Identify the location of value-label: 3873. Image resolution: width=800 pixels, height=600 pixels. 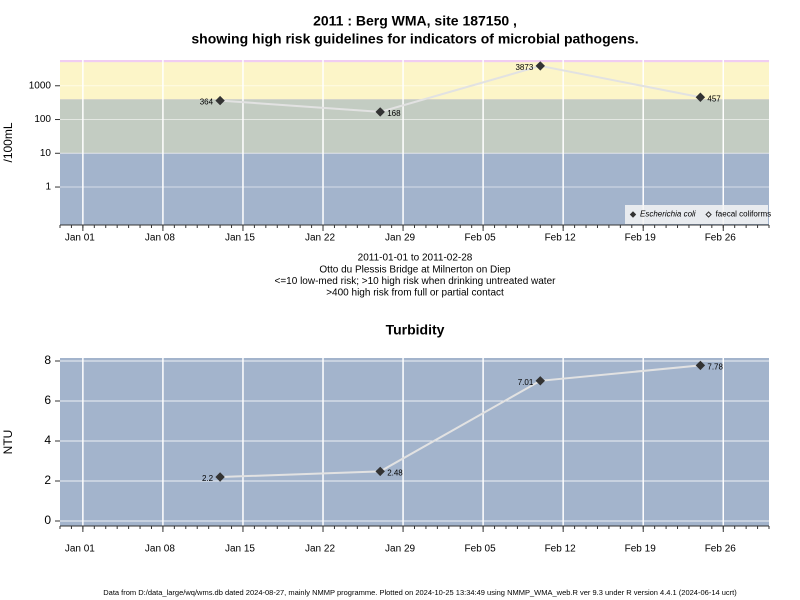
(524, 67).